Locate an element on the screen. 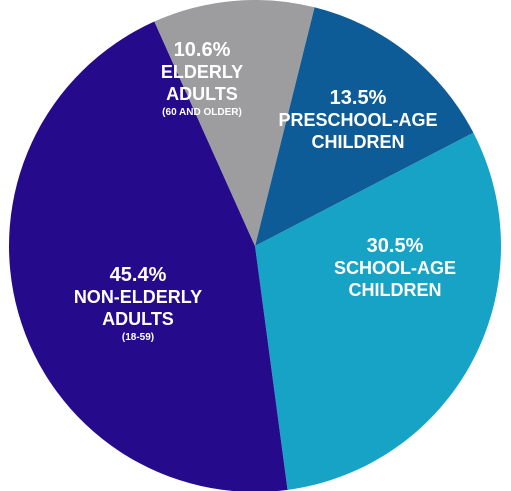 The height and width of the screenshot is (491, 511). slice-label-name-nonelderly-1: NON-ELDERLY is located at coordinates (138, 297).